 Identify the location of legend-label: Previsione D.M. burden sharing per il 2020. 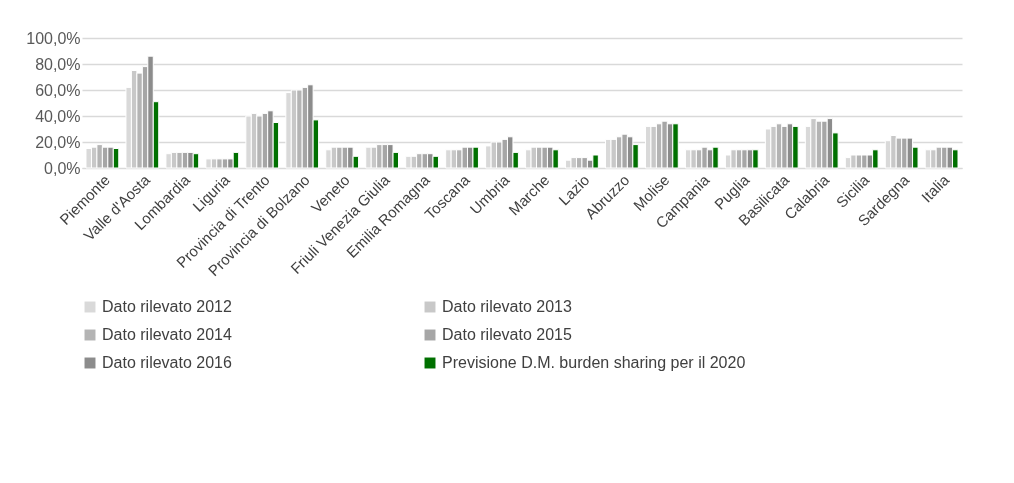
(594, 362).